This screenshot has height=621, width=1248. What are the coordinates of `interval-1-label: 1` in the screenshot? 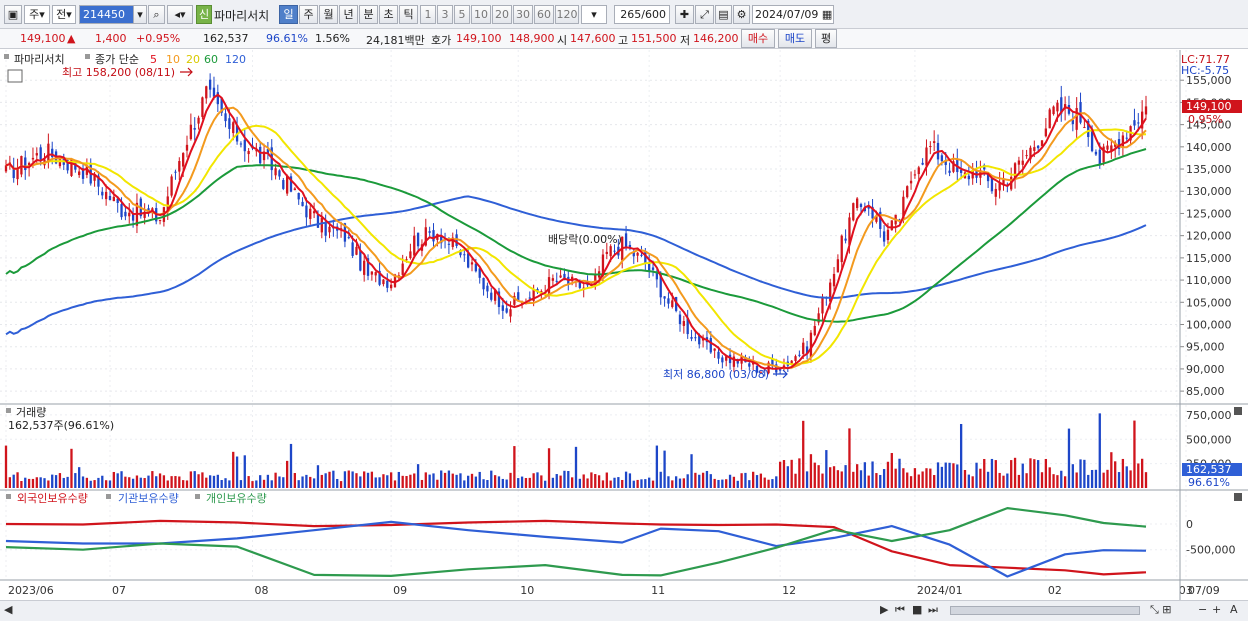 It's located at (428, 14).